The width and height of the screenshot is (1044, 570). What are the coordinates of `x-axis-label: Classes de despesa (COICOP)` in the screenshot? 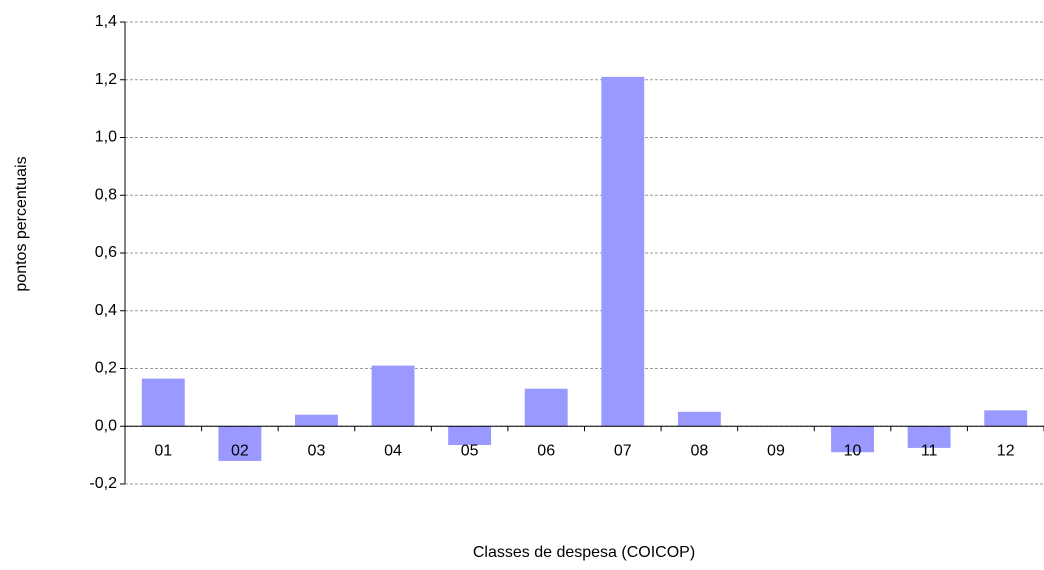 It's located at (584, 552).